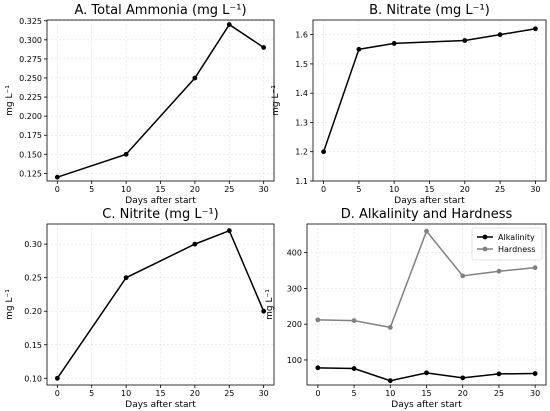 This screenshot has height=411, width=550. Describe the element at coordinates (160, 214) in the screenshot. I see `chart-title: C. Nitrite (mg L⁻¹)` at that location.